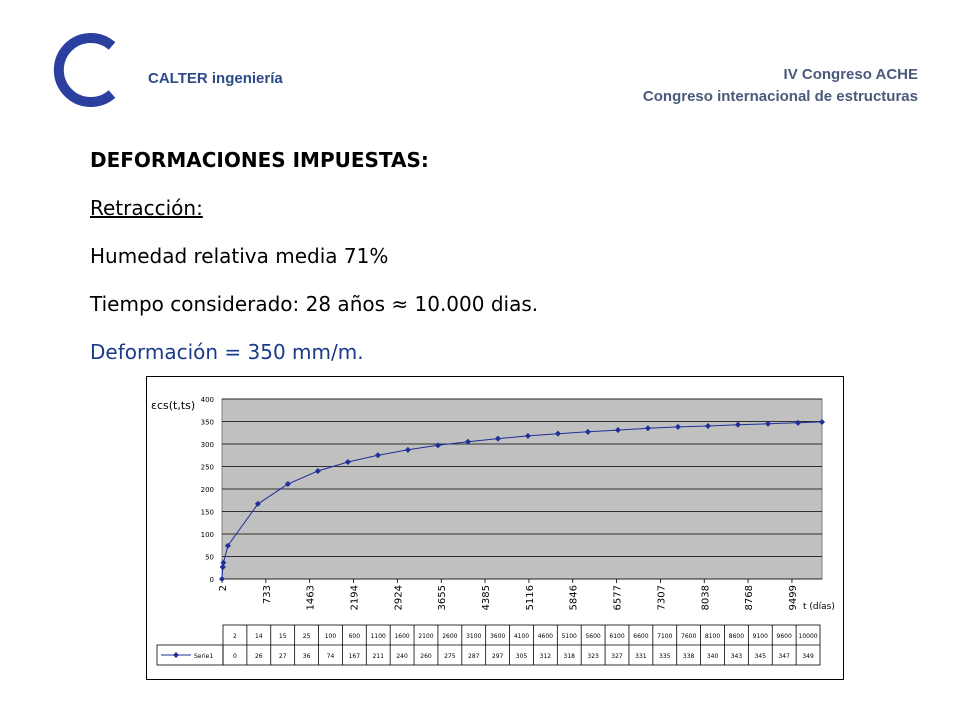 Image resolution: width=960 pixels, height=720 pixels. What do you see at coordinates (793, 597) in the screenshot?
I see `x-tick-label: 9499` at bounding box center [793, 597].